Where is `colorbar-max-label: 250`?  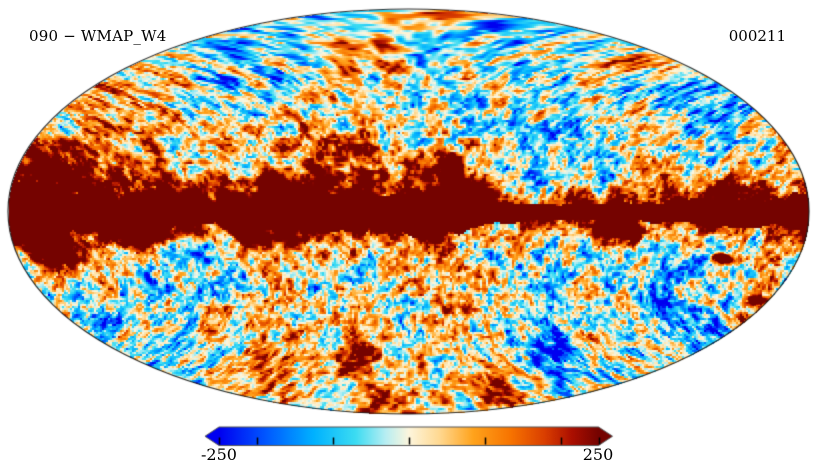
colorbar-max-label: 250 is located at coordinates (598, 454).